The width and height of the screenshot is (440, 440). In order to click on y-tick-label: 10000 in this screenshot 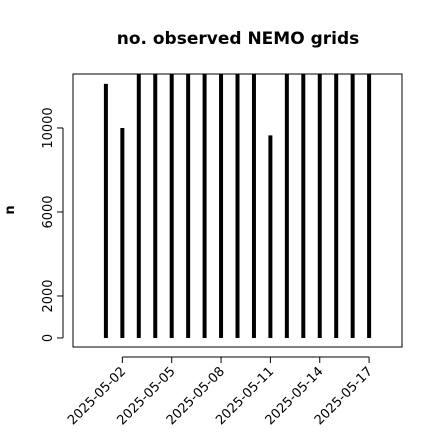, I will do `click(48, 127)`.